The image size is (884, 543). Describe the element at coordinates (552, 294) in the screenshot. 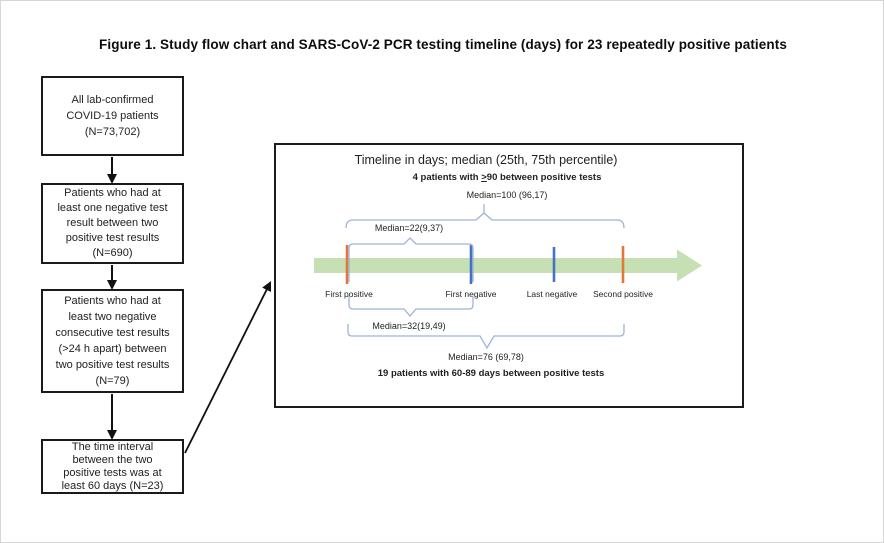

I see `tick-label-last-negative: Last negative` at that location.